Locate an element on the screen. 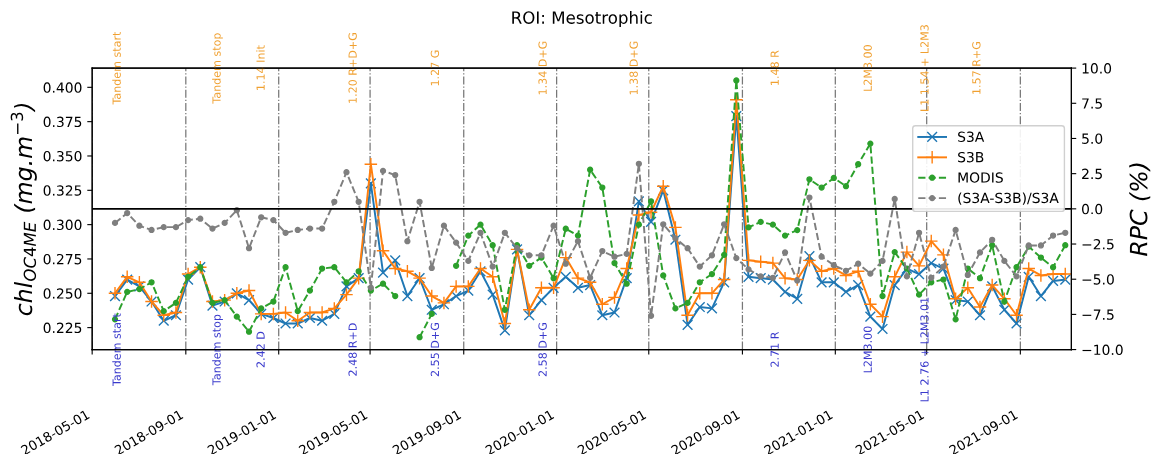 This screenshot has width=1152, height=454. y2-tick-label: −5.0 is located at coordinates (1098, 279).